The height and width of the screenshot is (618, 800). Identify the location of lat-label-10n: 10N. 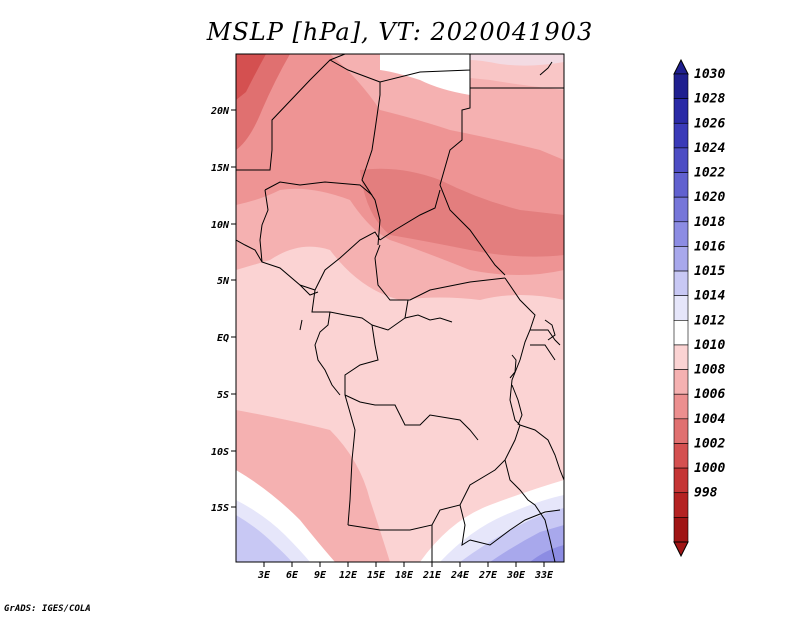
(220, 225).